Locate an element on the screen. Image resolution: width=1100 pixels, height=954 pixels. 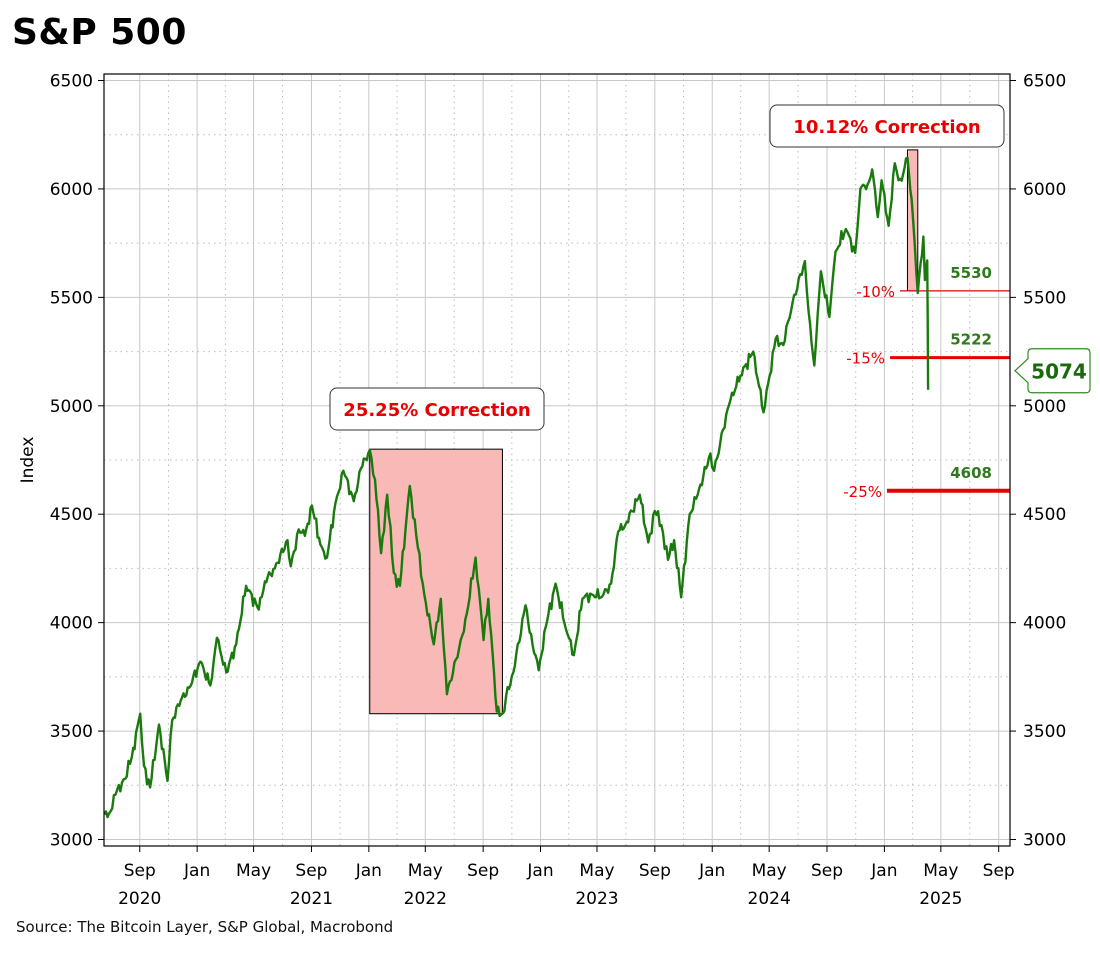
y-tick-label-right: 6000 is located at coordinates (1044, 190).